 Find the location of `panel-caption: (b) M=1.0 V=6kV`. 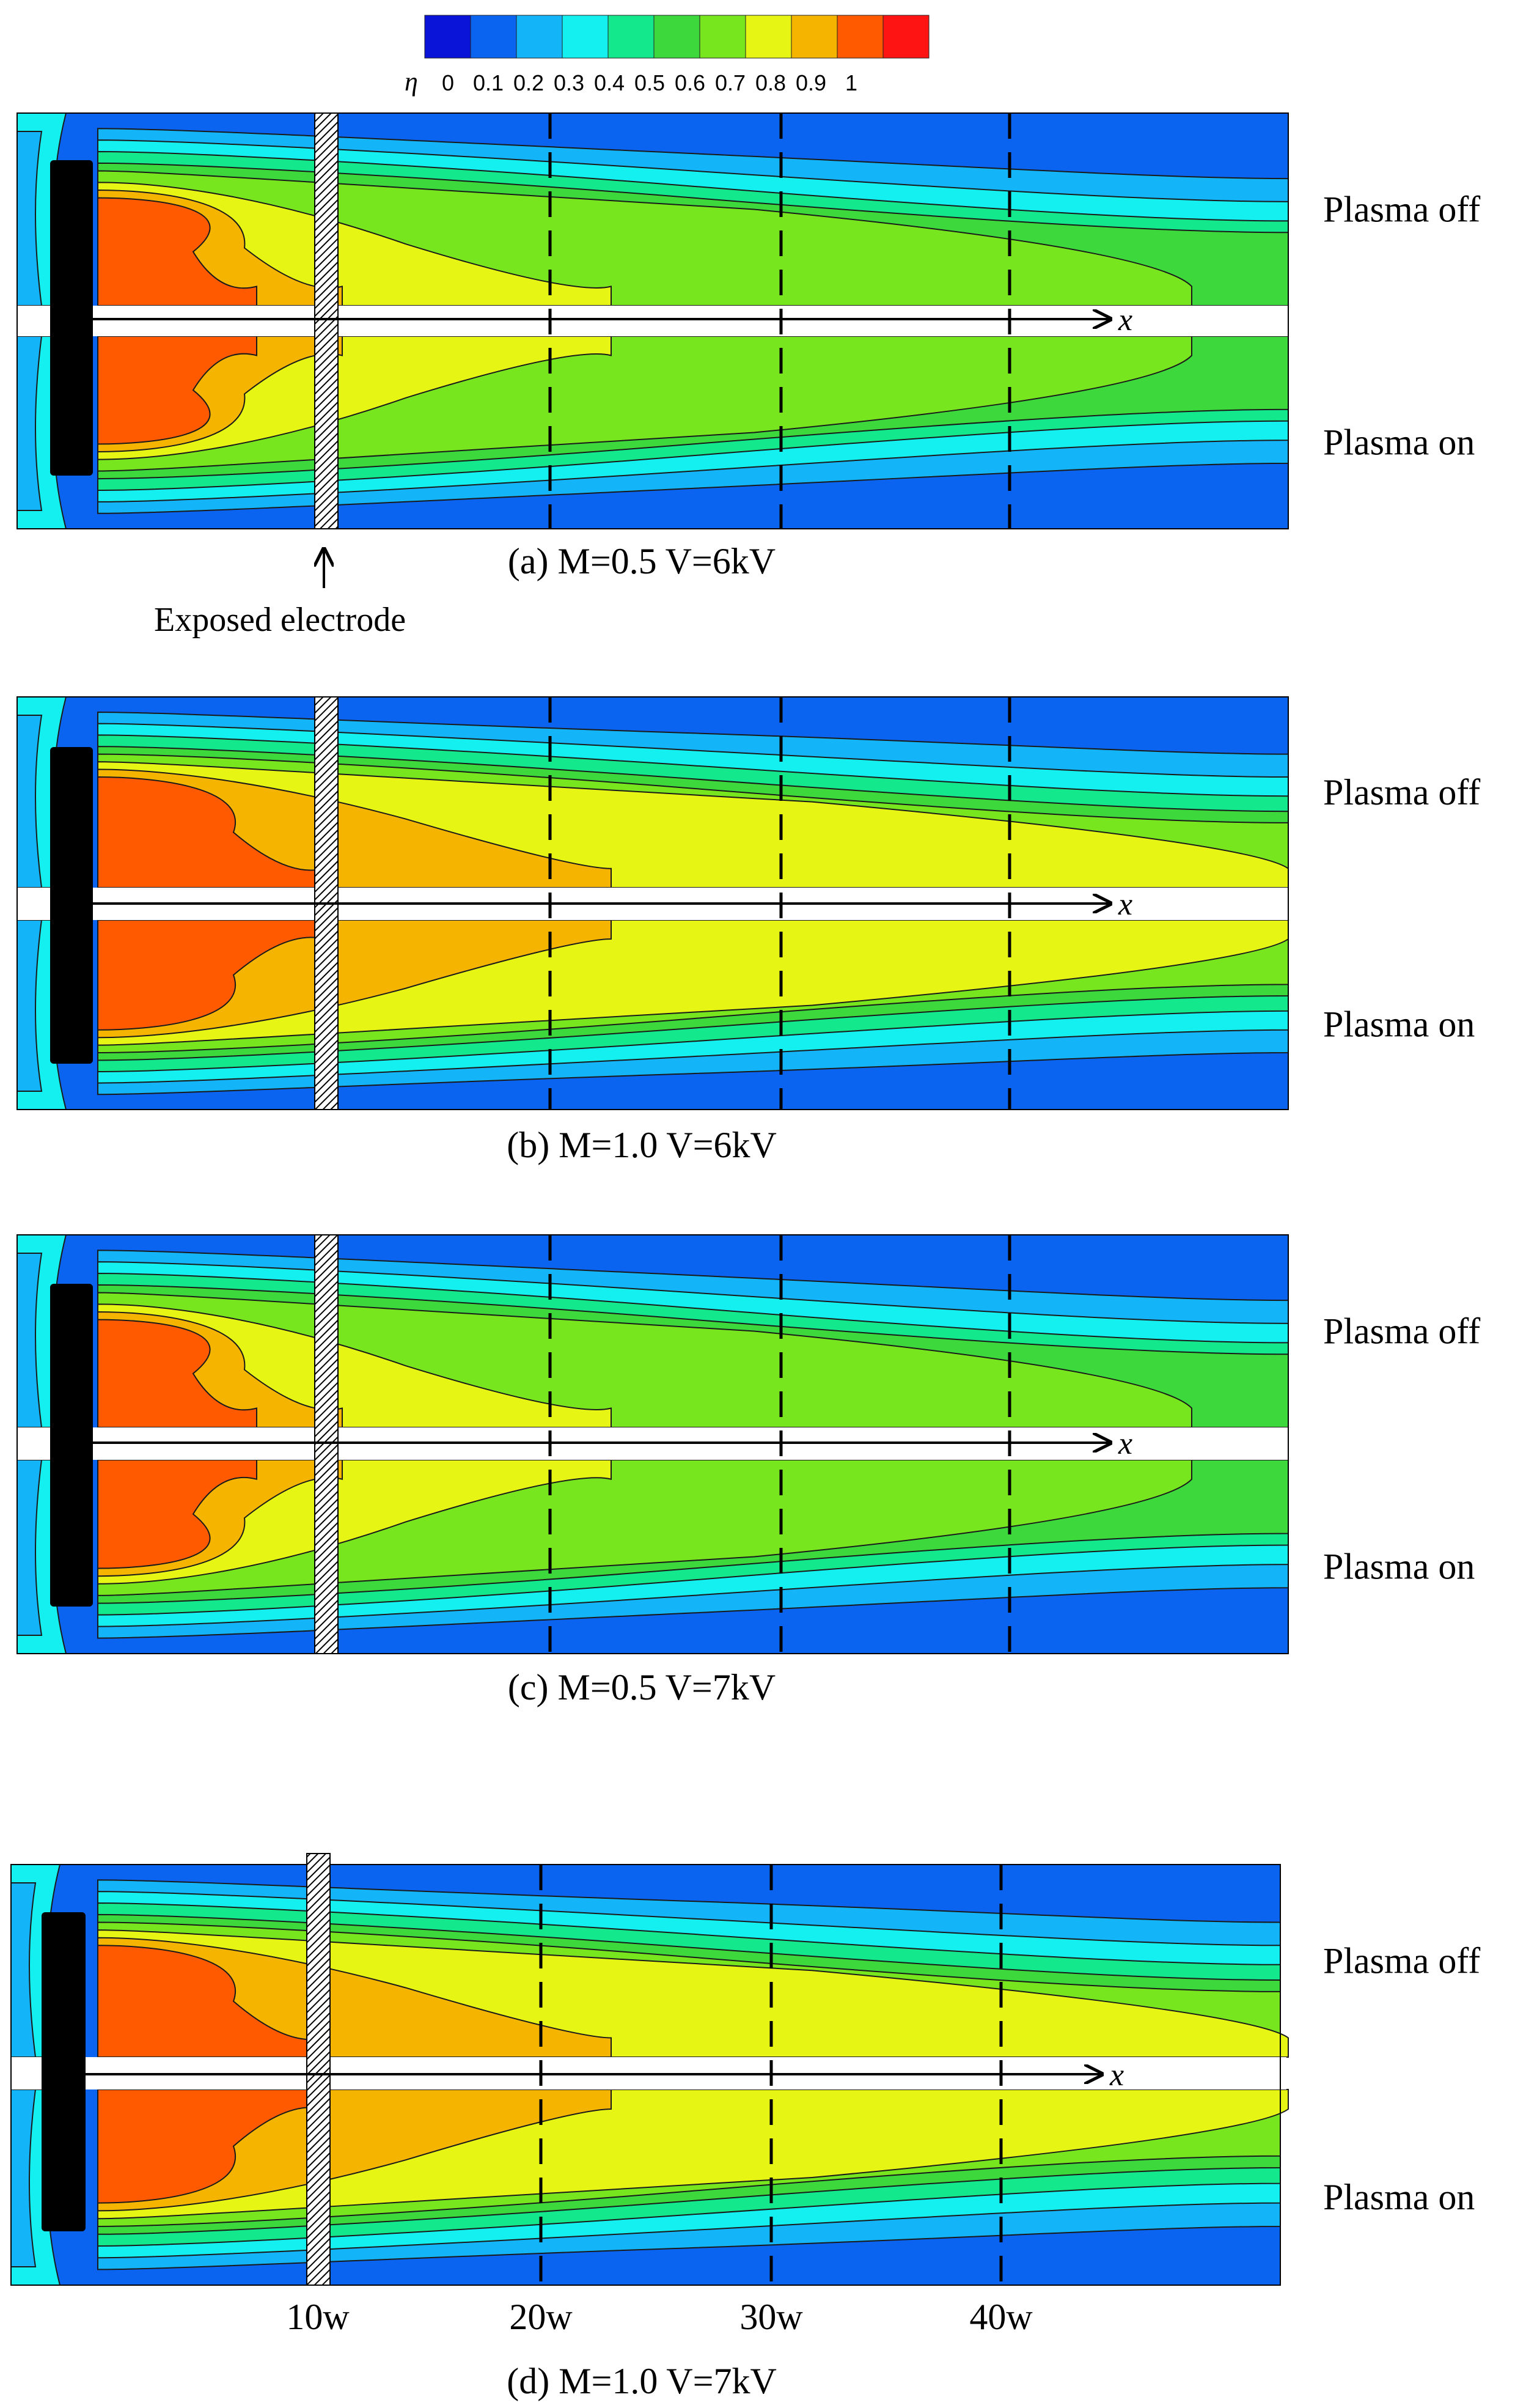

panel-caption: (b) M=1.0 V=6kV is located at coordinates (642, 1145).